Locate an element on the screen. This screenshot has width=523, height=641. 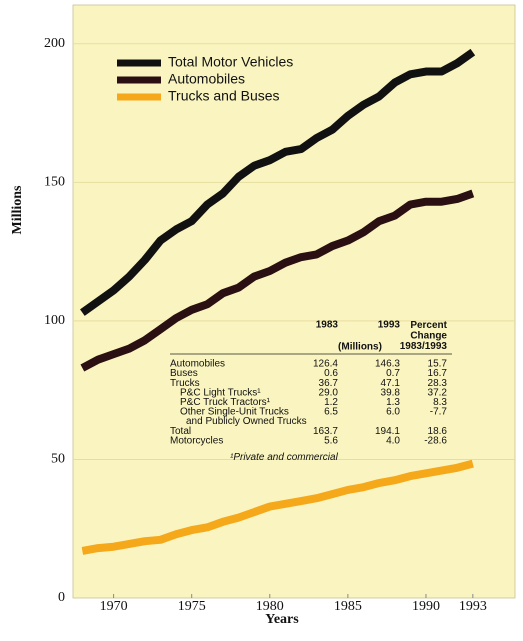
table-row-label: Buses is located at coordinates (184, 373).